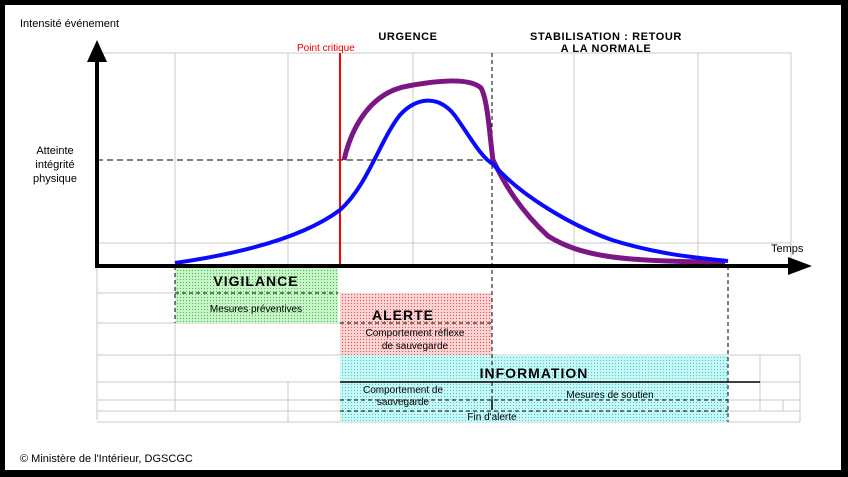  I want to click on threshold-label-line3: physique, so click(55, 179).